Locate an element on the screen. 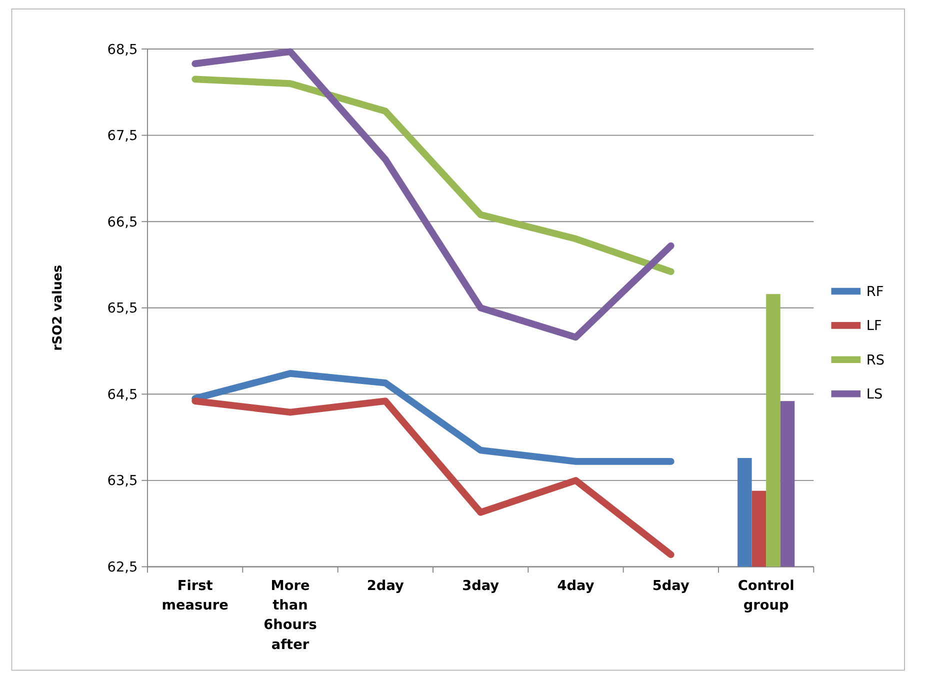  legend-label: RS is located at coordinates (875, 360).